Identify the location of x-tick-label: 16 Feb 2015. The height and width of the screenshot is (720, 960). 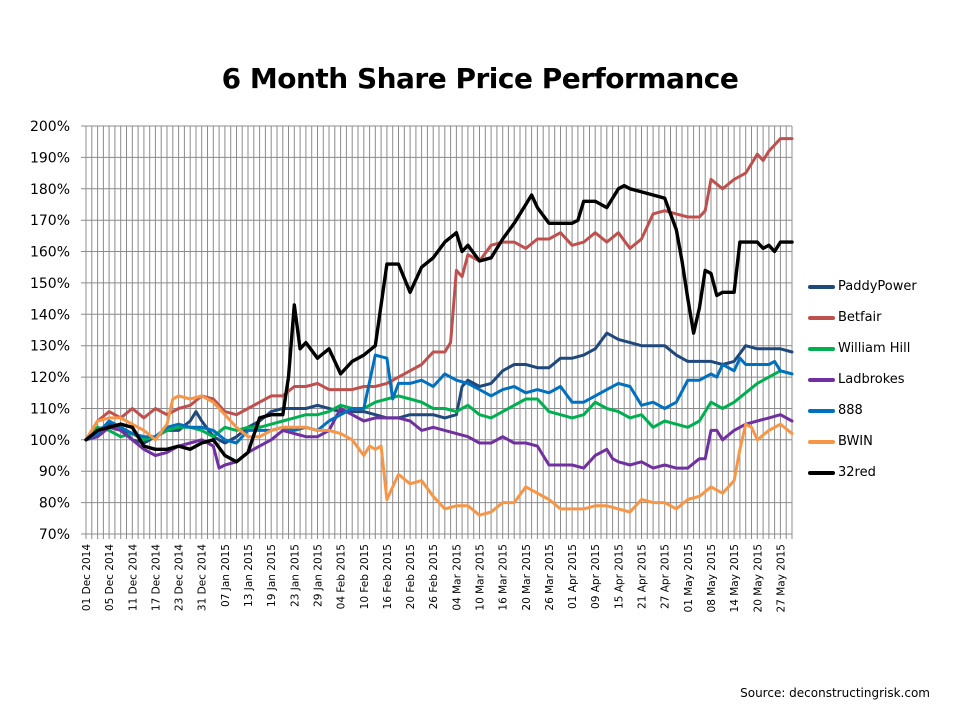
(388, 576).